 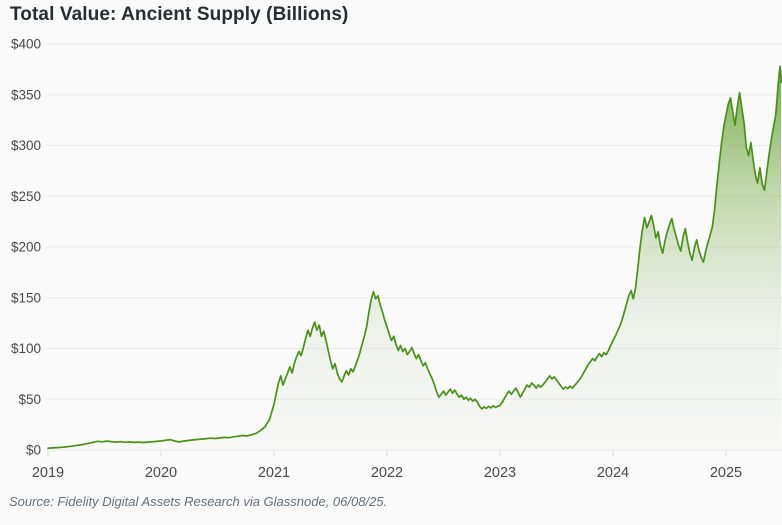 What do you see at coordinates (33, 450) in the screenshot?
I see `y-axis-tick-label: $0` at bounding box center [33, 450].